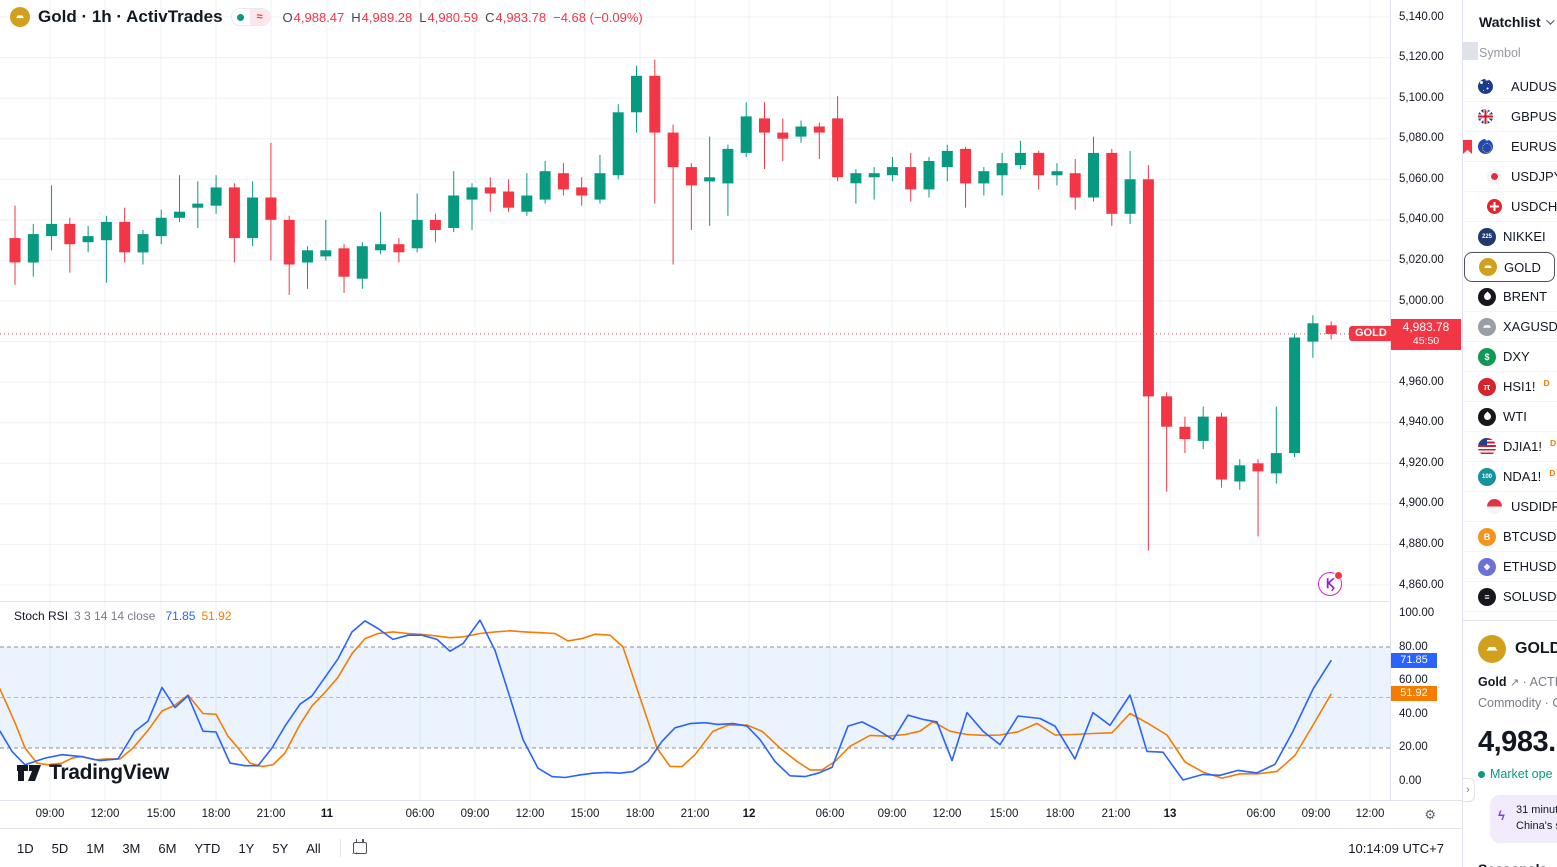 This screenshot has width=1557, height=867. I want to click on watchlist-row-DXY: $ DXY, so click(1510, 357).